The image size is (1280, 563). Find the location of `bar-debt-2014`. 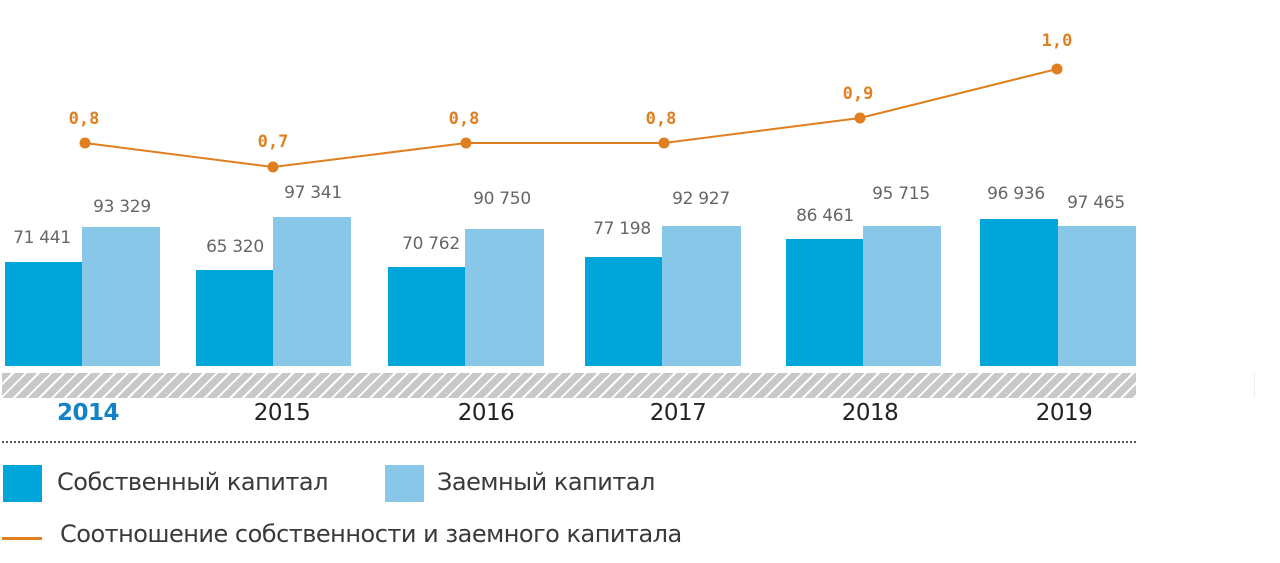

bar-debt-2014 is located at coordinates (121, 296).